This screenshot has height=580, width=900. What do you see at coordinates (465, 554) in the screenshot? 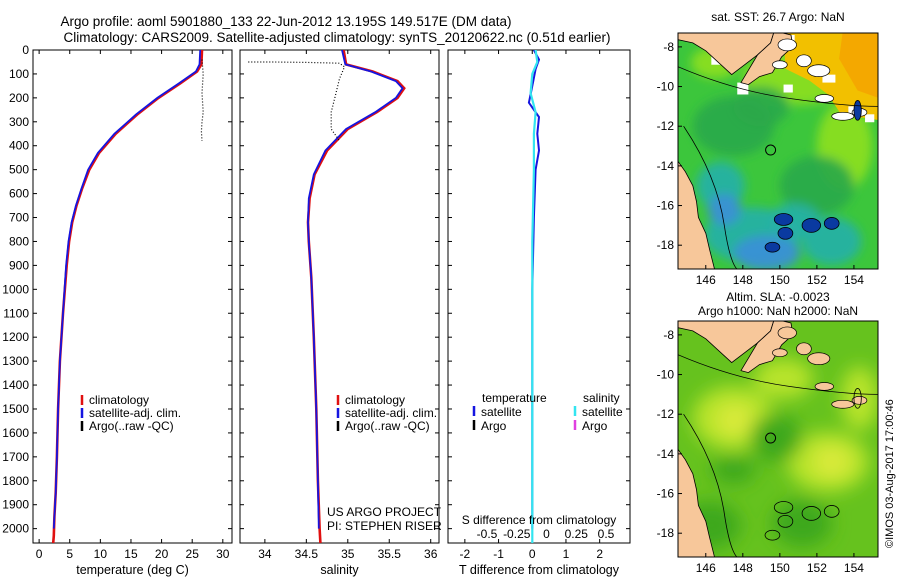
I see `x-tick-label: -2` at bounding box center [465, 554].